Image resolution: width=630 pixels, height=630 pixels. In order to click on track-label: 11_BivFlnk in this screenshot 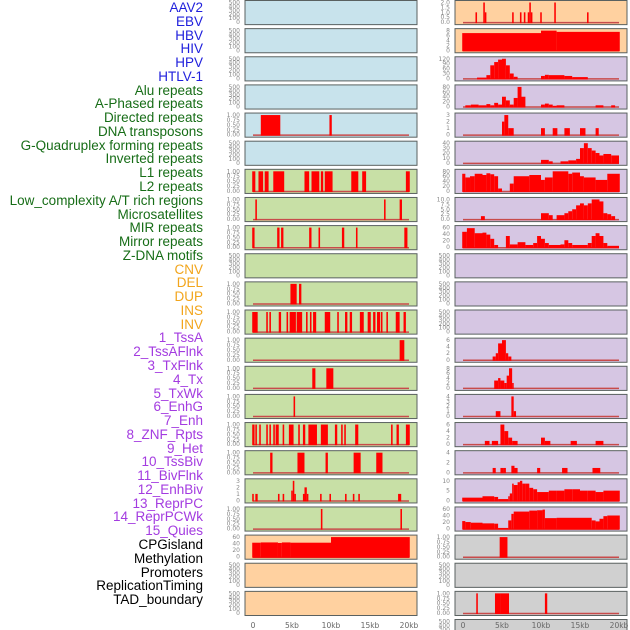, I will do `click(170, 476)`.